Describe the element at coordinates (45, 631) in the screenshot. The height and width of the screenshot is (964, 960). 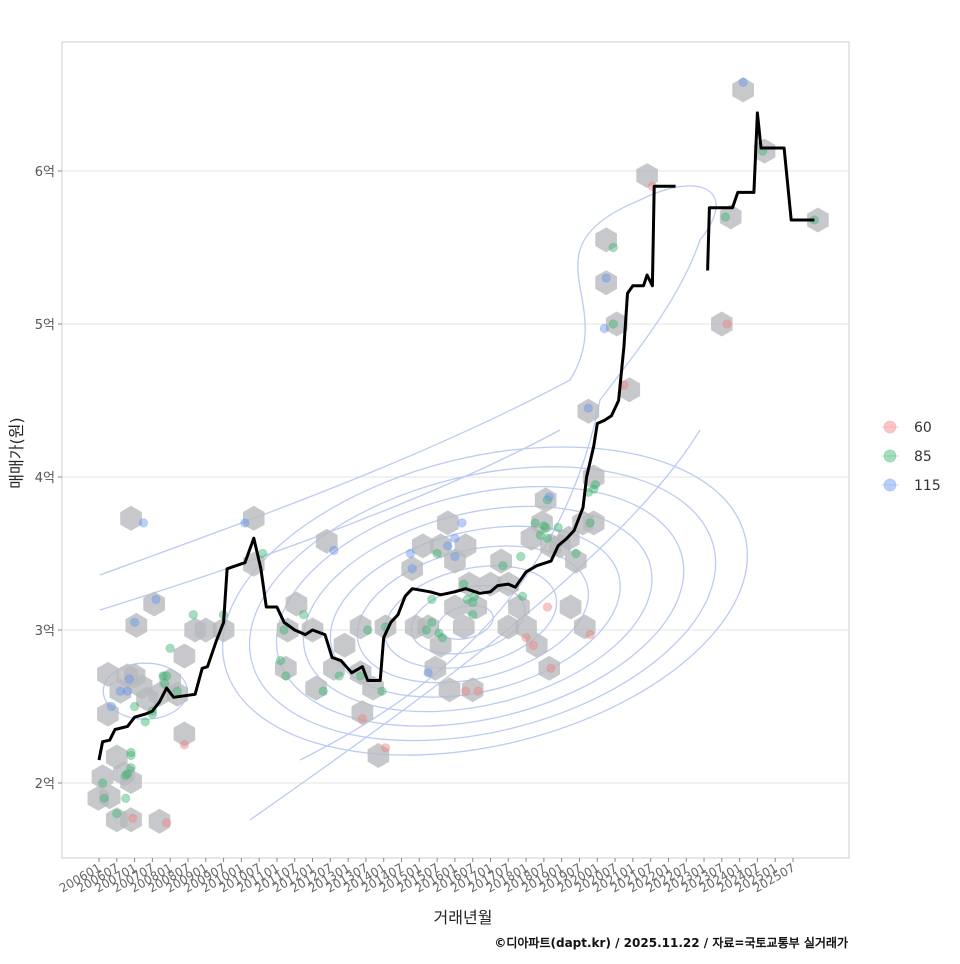
I see `y-tick-label: 3억` at that location.